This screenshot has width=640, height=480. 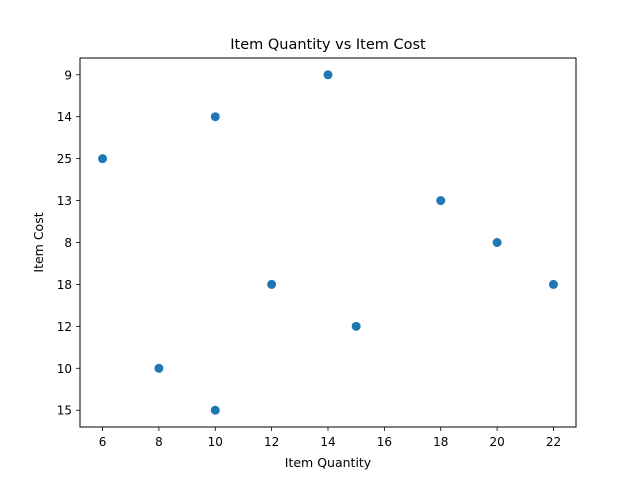 What do you see at coordinates (64, 411) in the screenshot?
I see `y-tick-label: 15` at bounding box center [64, 411].